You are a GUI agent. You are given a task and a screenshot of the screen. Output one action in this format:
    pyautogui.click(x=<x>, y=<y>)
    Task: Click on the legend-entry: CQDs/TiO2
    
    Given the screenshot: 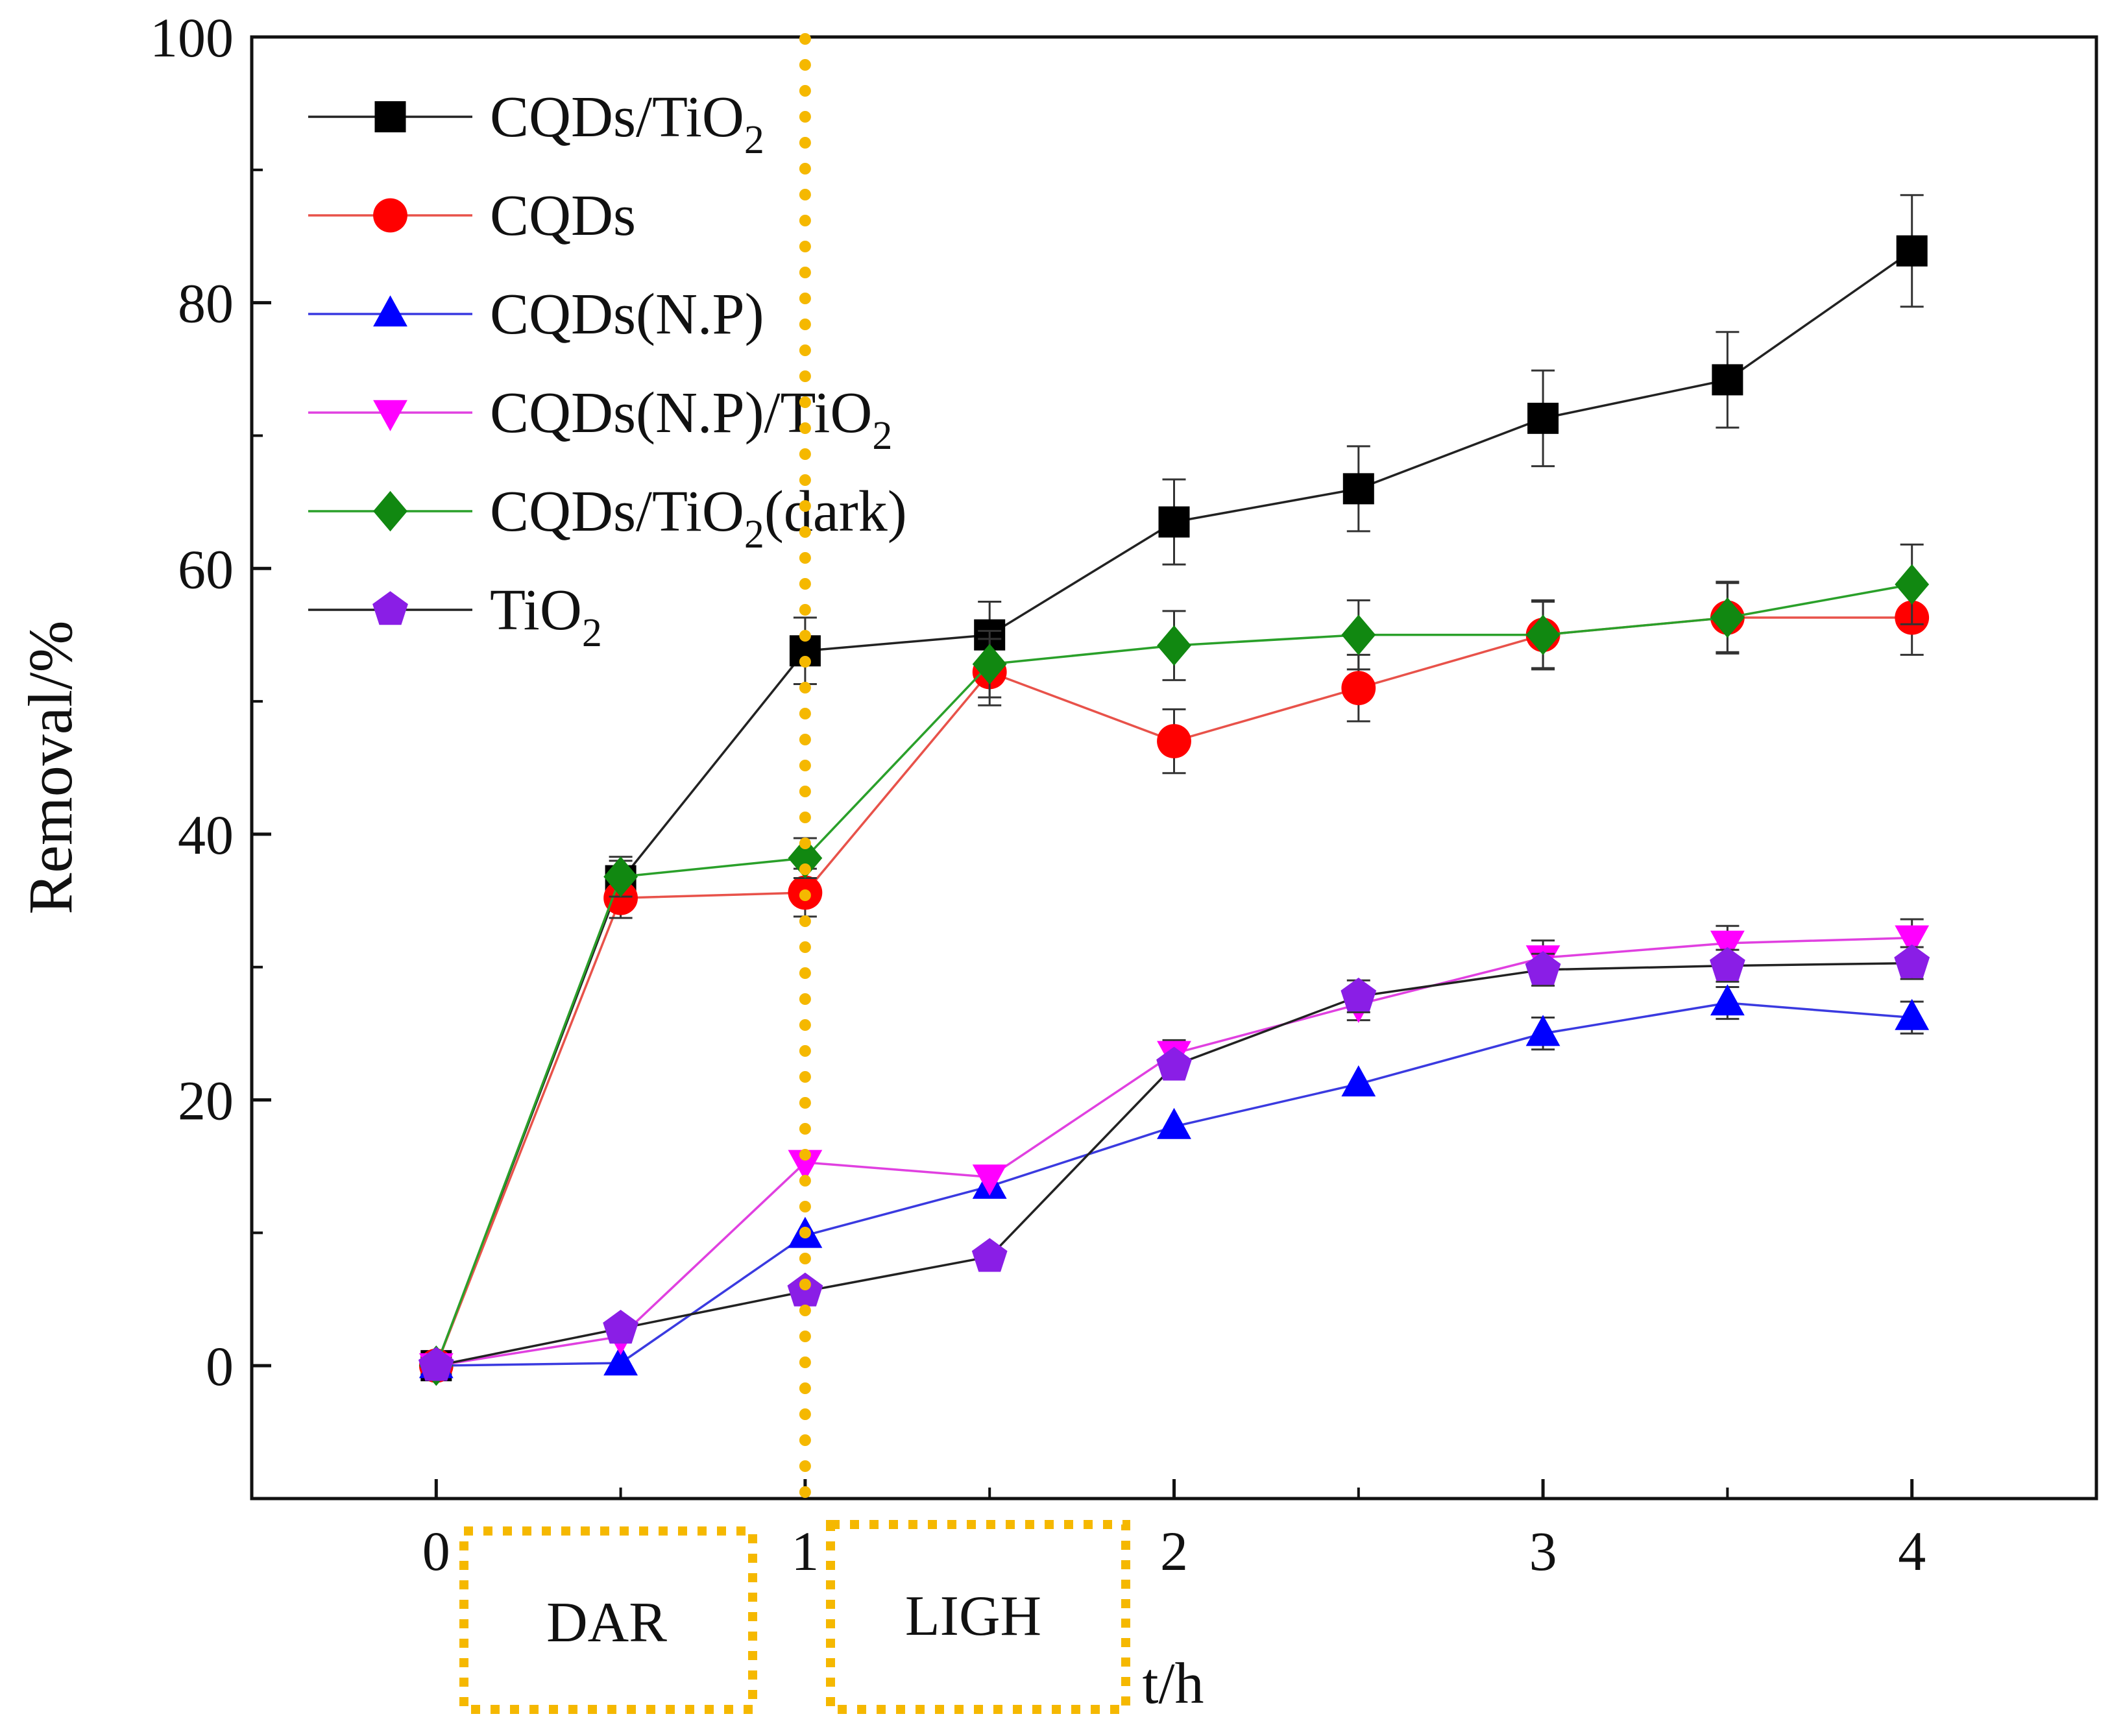 What is the action you would take?
    pyautogui.click(x=536, y=123)
    